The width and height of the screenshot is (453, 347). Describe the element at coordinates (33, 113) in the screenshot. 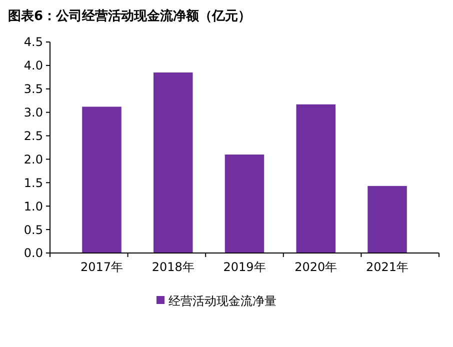

I see `y-tick-label: 3.0` at that location.